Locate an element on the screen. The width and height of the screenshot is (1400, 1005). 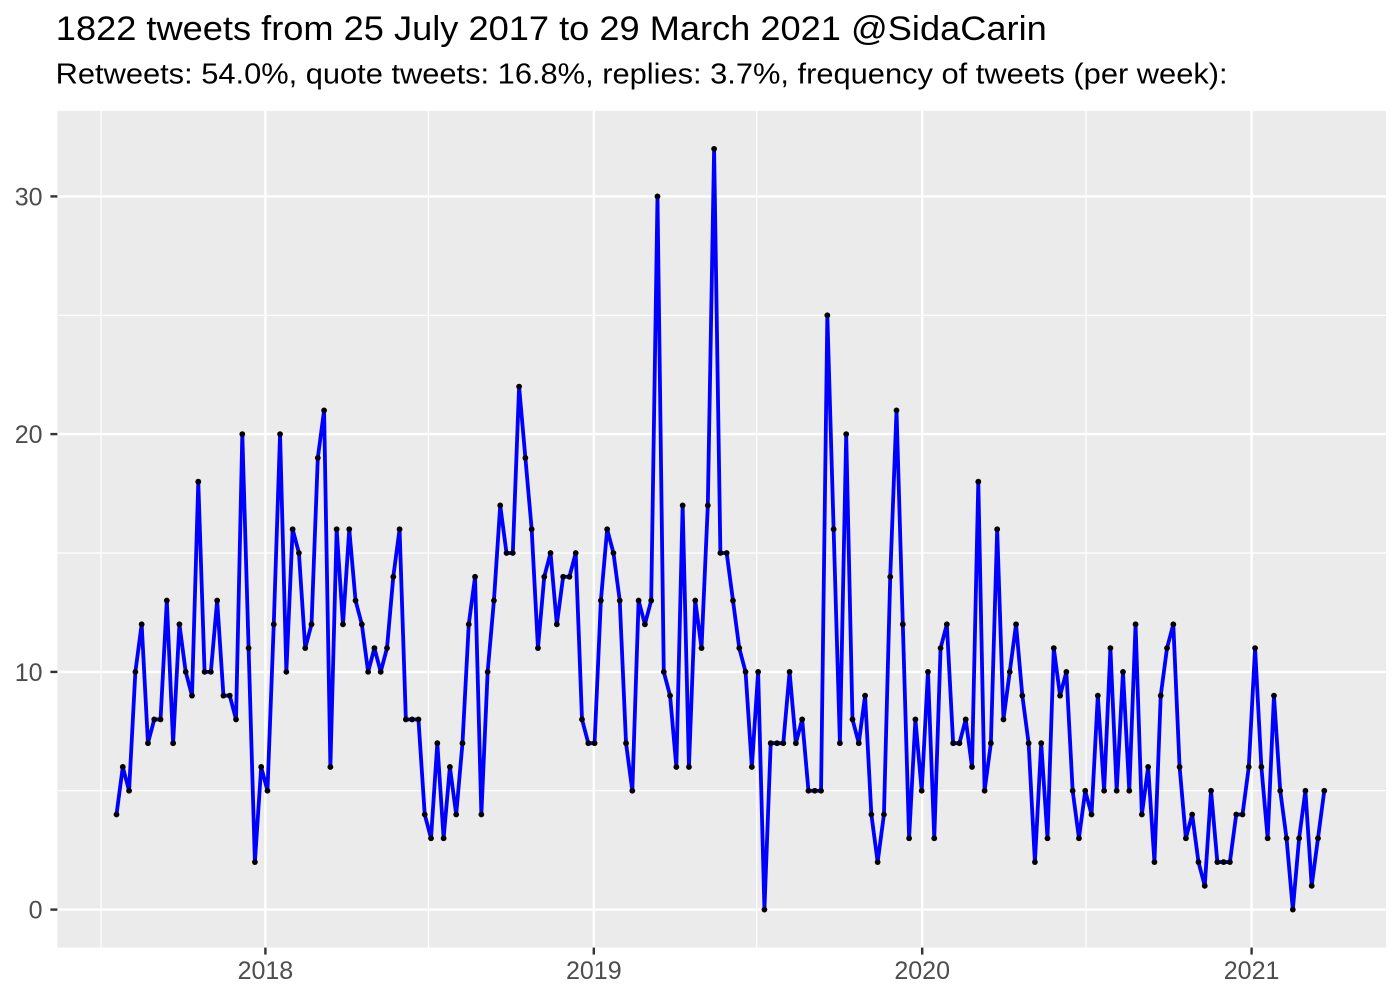
svg-text: 2021 is located at coordinates (1252, 971).